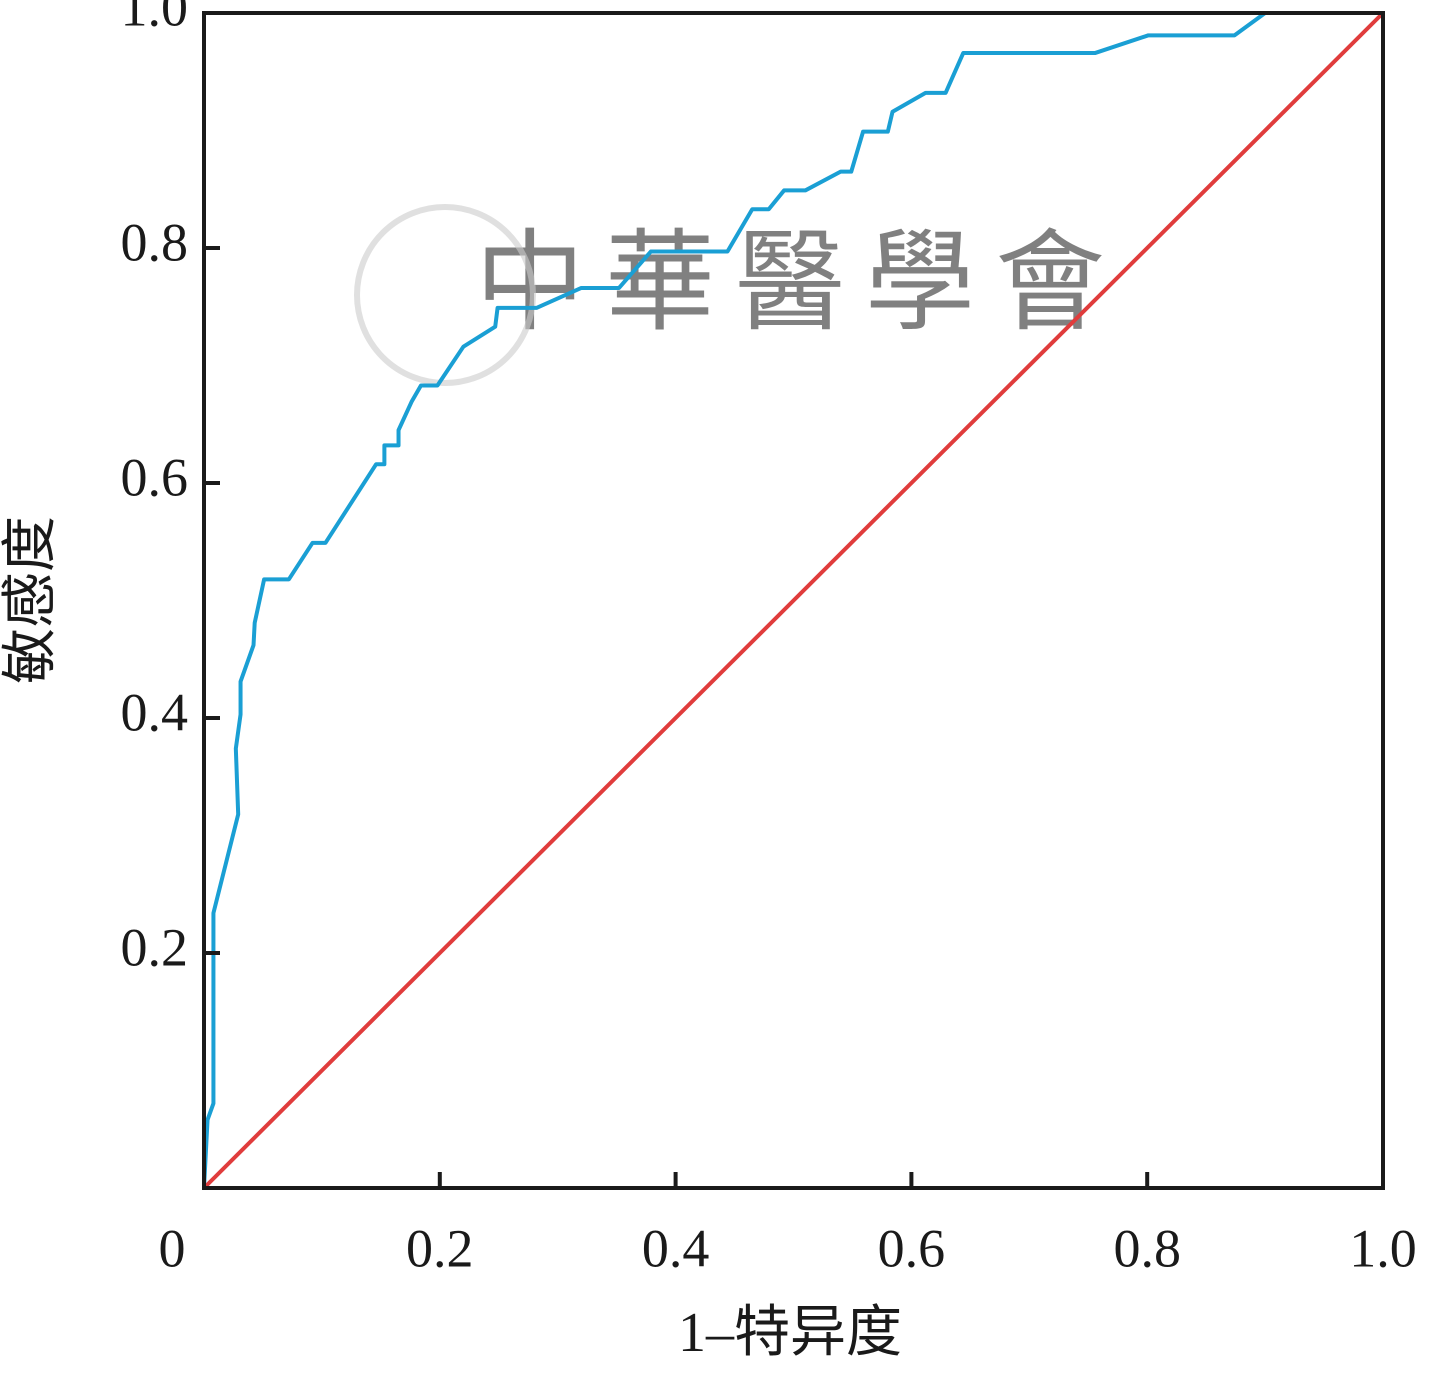 The image size is (1434, 1373). What do you see at coordinates (800, 283) in the screenshot?
I see `watermark: 中華醫學會` at bounding box center [800, 283].